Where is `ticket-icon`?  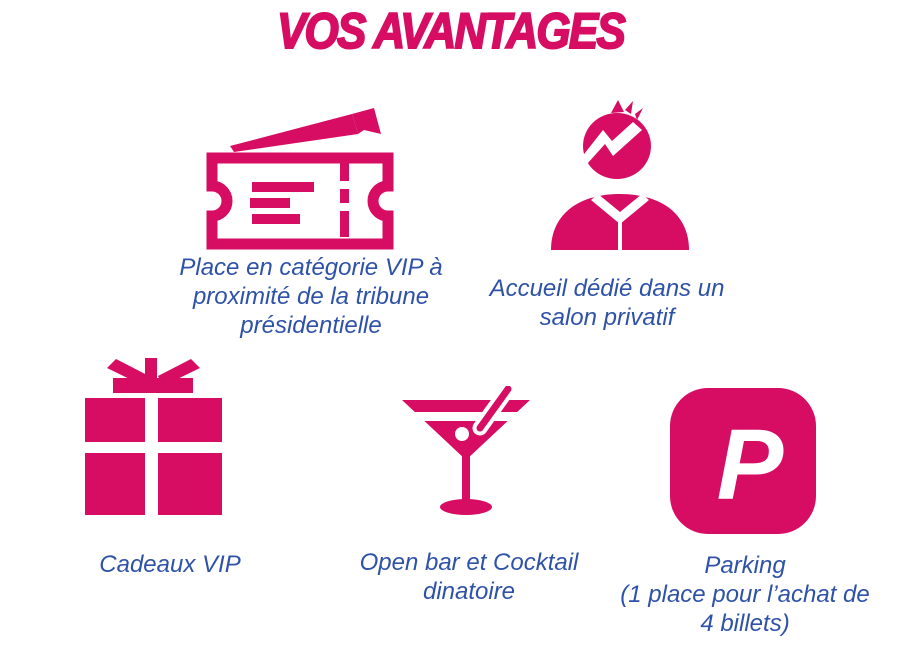 ticket-icon is located at coordinates (300, 175).